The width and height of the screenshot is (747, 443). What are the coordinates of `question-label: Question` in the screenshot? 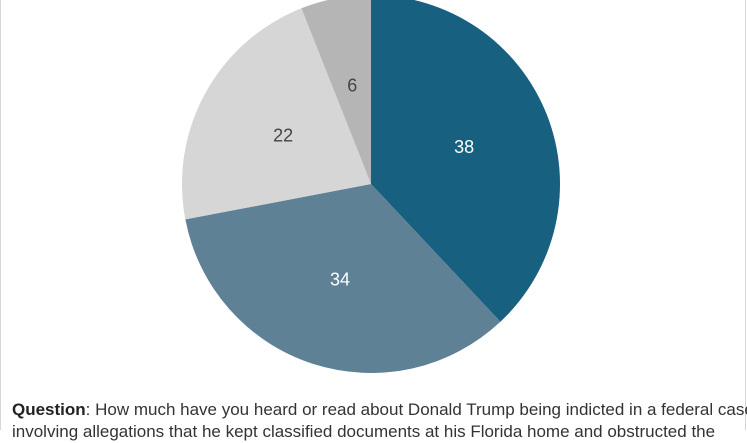 It's located at (49, 409).